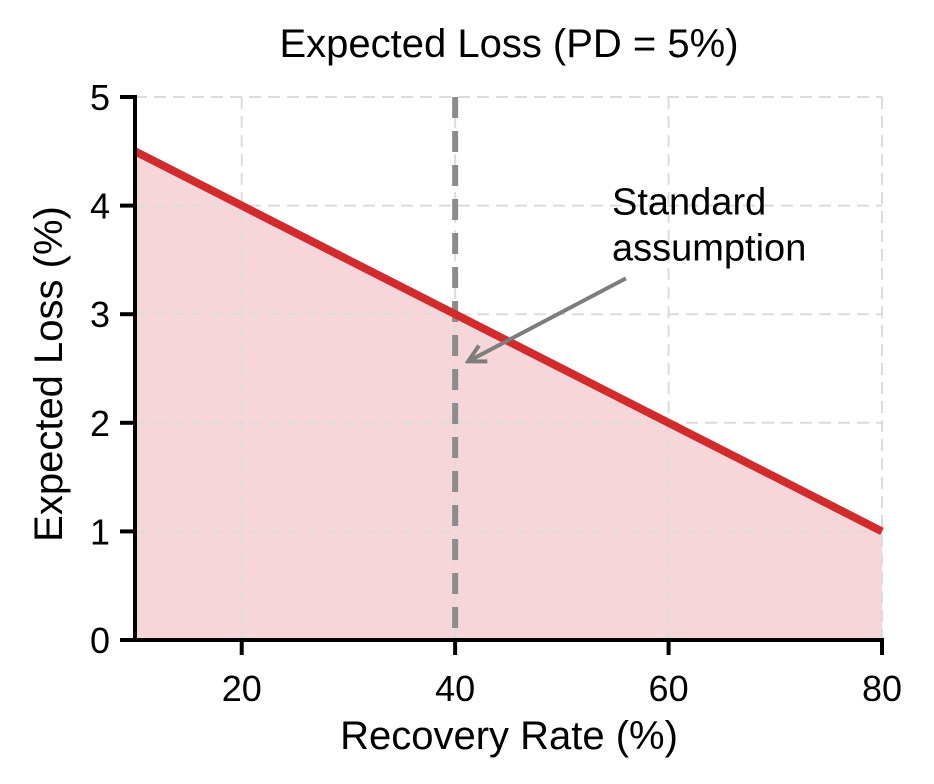 This screenshot has width=934, height=784. What do you see at coordinates (100, 206) in the screenshot?
I see `y-tick-label: 4` at bounding box center [100, 206].